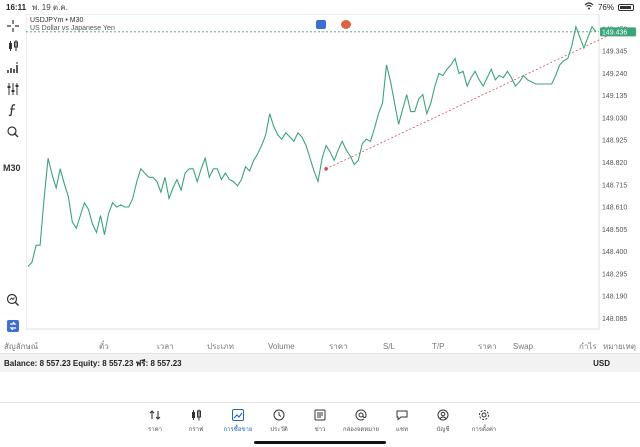 This screenshot has height=447, width=640. Describe the element at coordinates (605, 7) in the screenshot. I see `battery-percent: 76%` at that location.